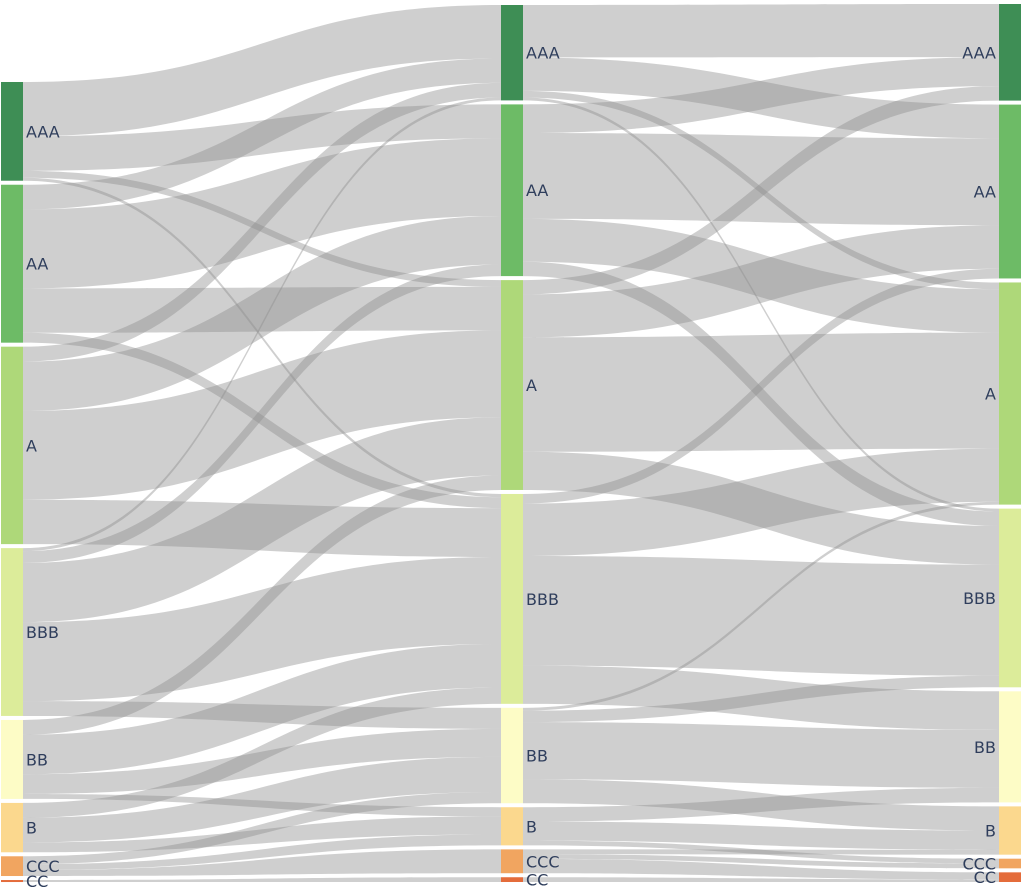 Image resolution: width=1024 pixels, height=892 pixels. What do you see at coordinates (1010, 191) in the screenshot?
I see `node-2-aa` at bounding box center [1010, 191].